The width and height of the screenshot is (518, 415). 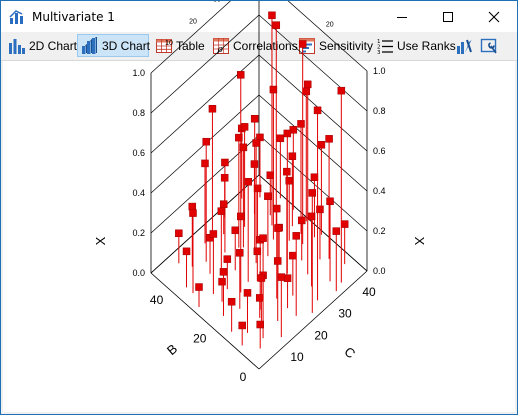 I want to click on use-ranks-button: 1 2 3 Use Ranks, so click(x=414, y=45).